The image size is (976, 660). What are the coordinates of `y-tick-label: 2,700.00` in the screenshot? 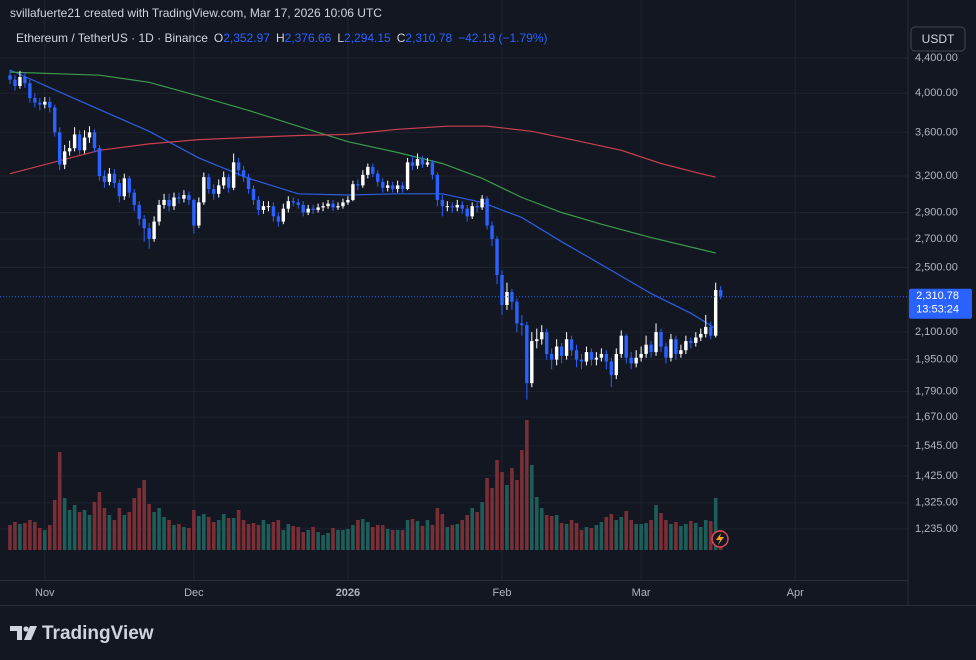 It's located at (936, 239).